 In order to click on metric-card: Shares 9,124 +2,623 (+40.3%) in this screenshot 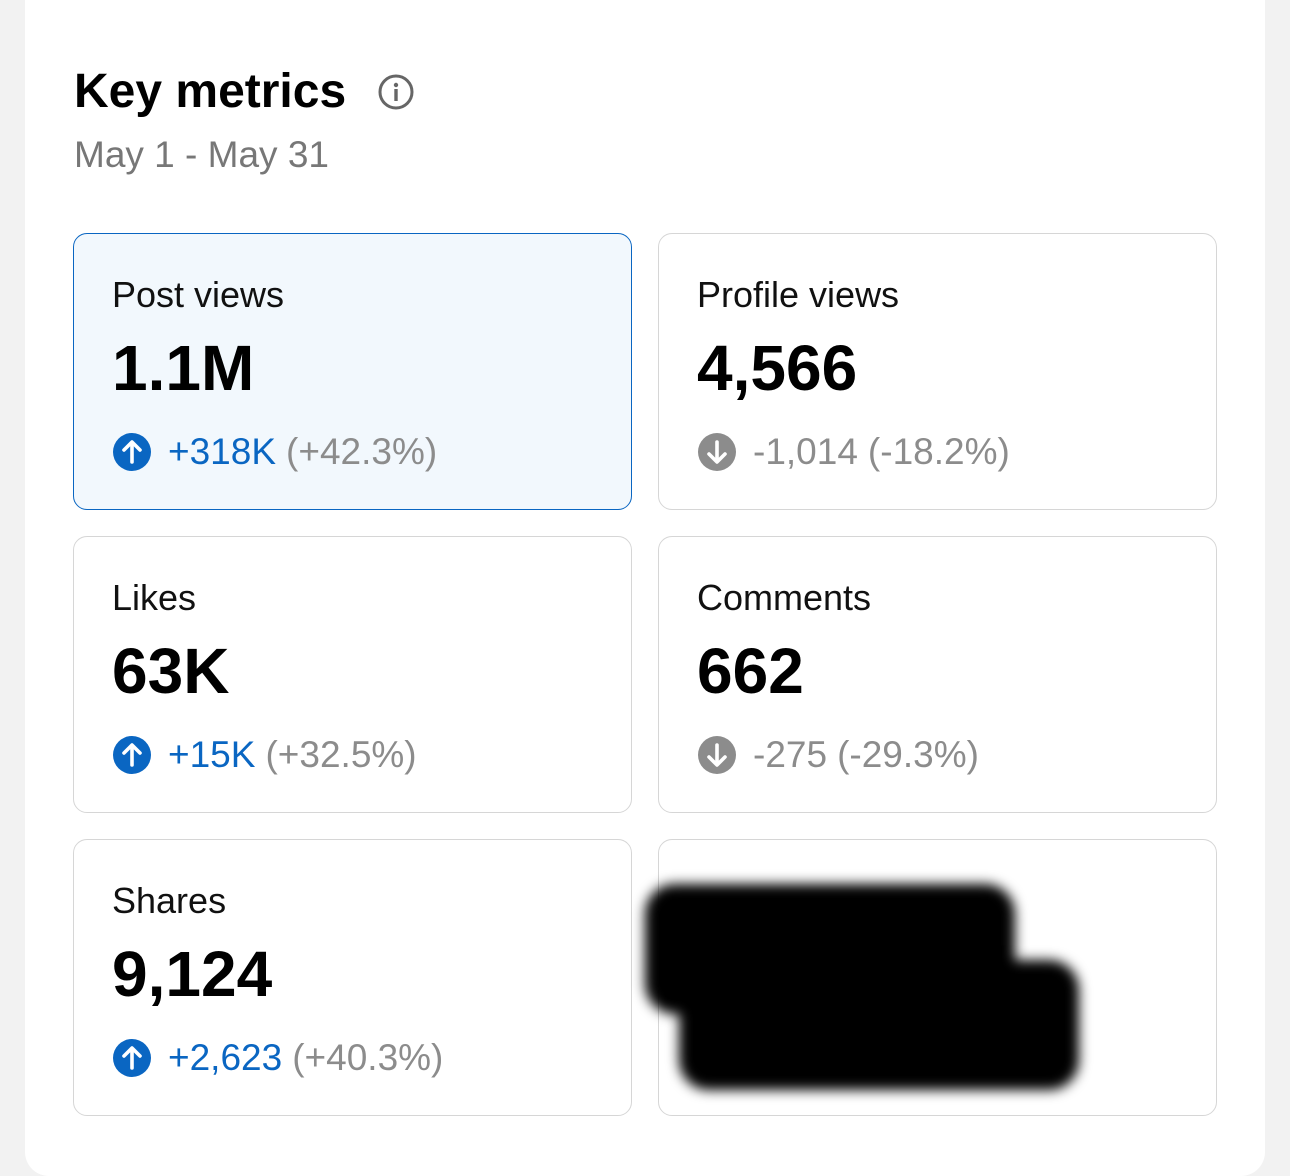, I will do `click(352, 977)`.